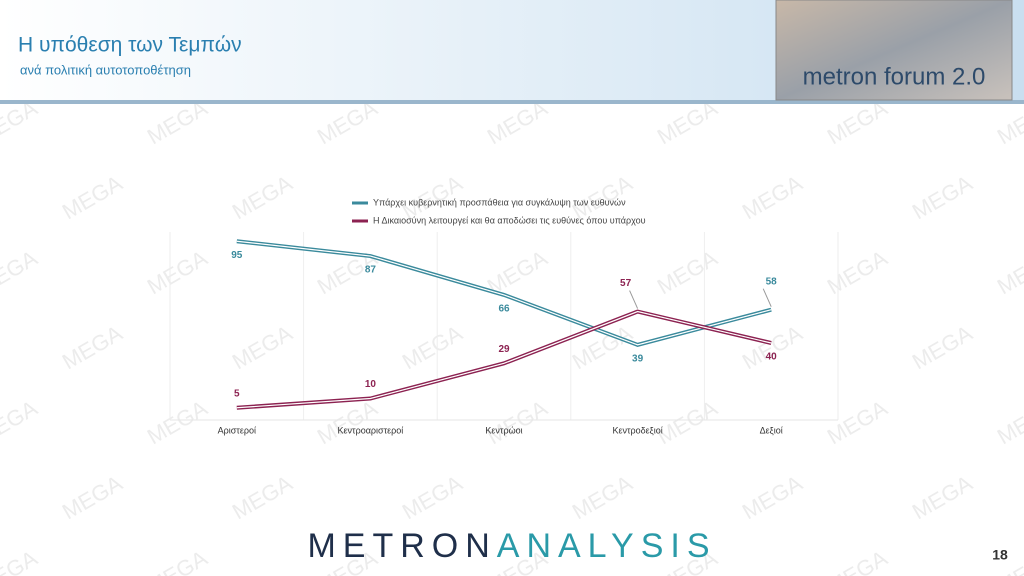 The width and height of the screenshot is (1024, 576). I want to click on data-label: 5, so click(237, 393).